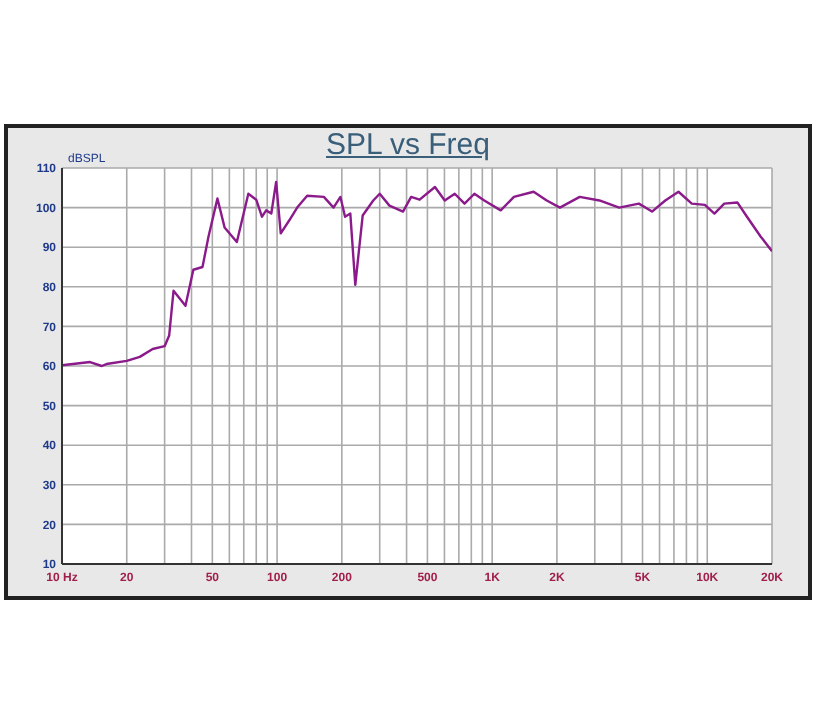 The width and height of the screenshot is (832, 712). What do you see at coordinates (408, 145) in the screenshot?
I see `chart-title: SPL vs Freq` at bounding box center [408, 145].